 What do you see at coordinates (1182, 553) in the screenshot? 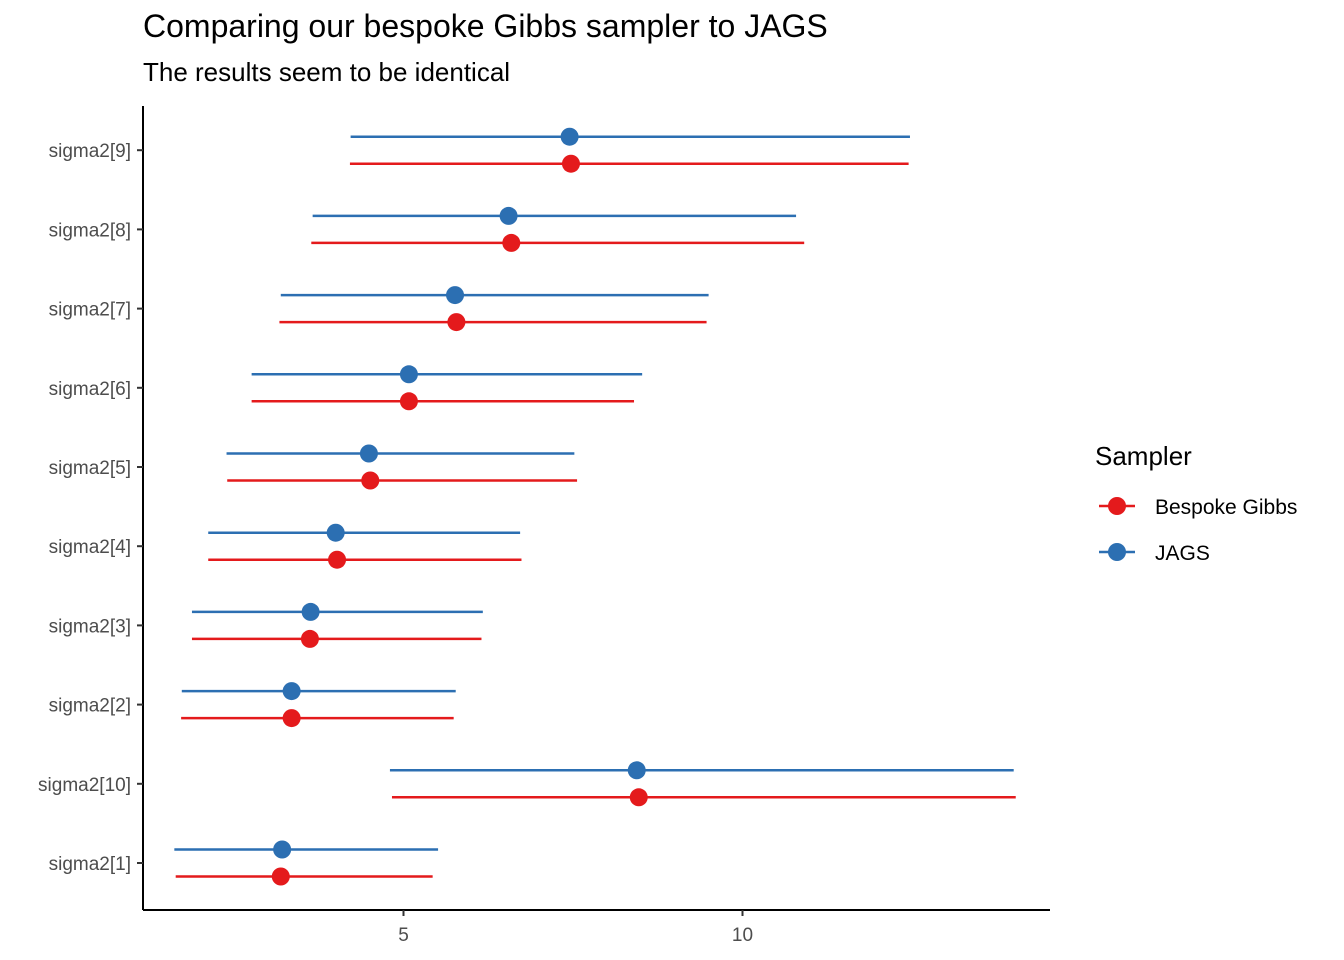
I see `legend-label: JAGS` at bounding box center [1182, 553].